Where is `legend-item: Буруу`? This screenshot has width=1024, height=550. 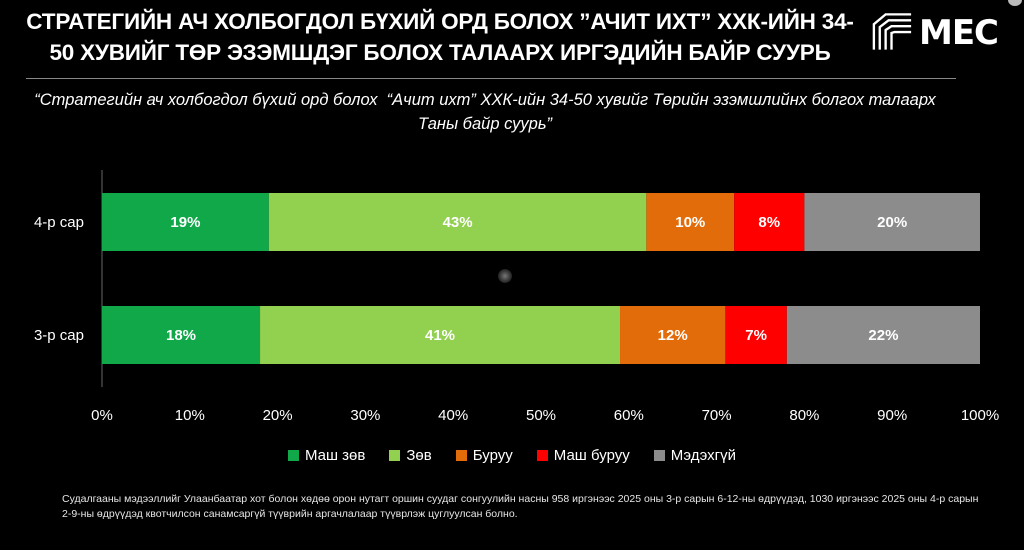 legend-item: Буруу is located at coordinates (484, 455).